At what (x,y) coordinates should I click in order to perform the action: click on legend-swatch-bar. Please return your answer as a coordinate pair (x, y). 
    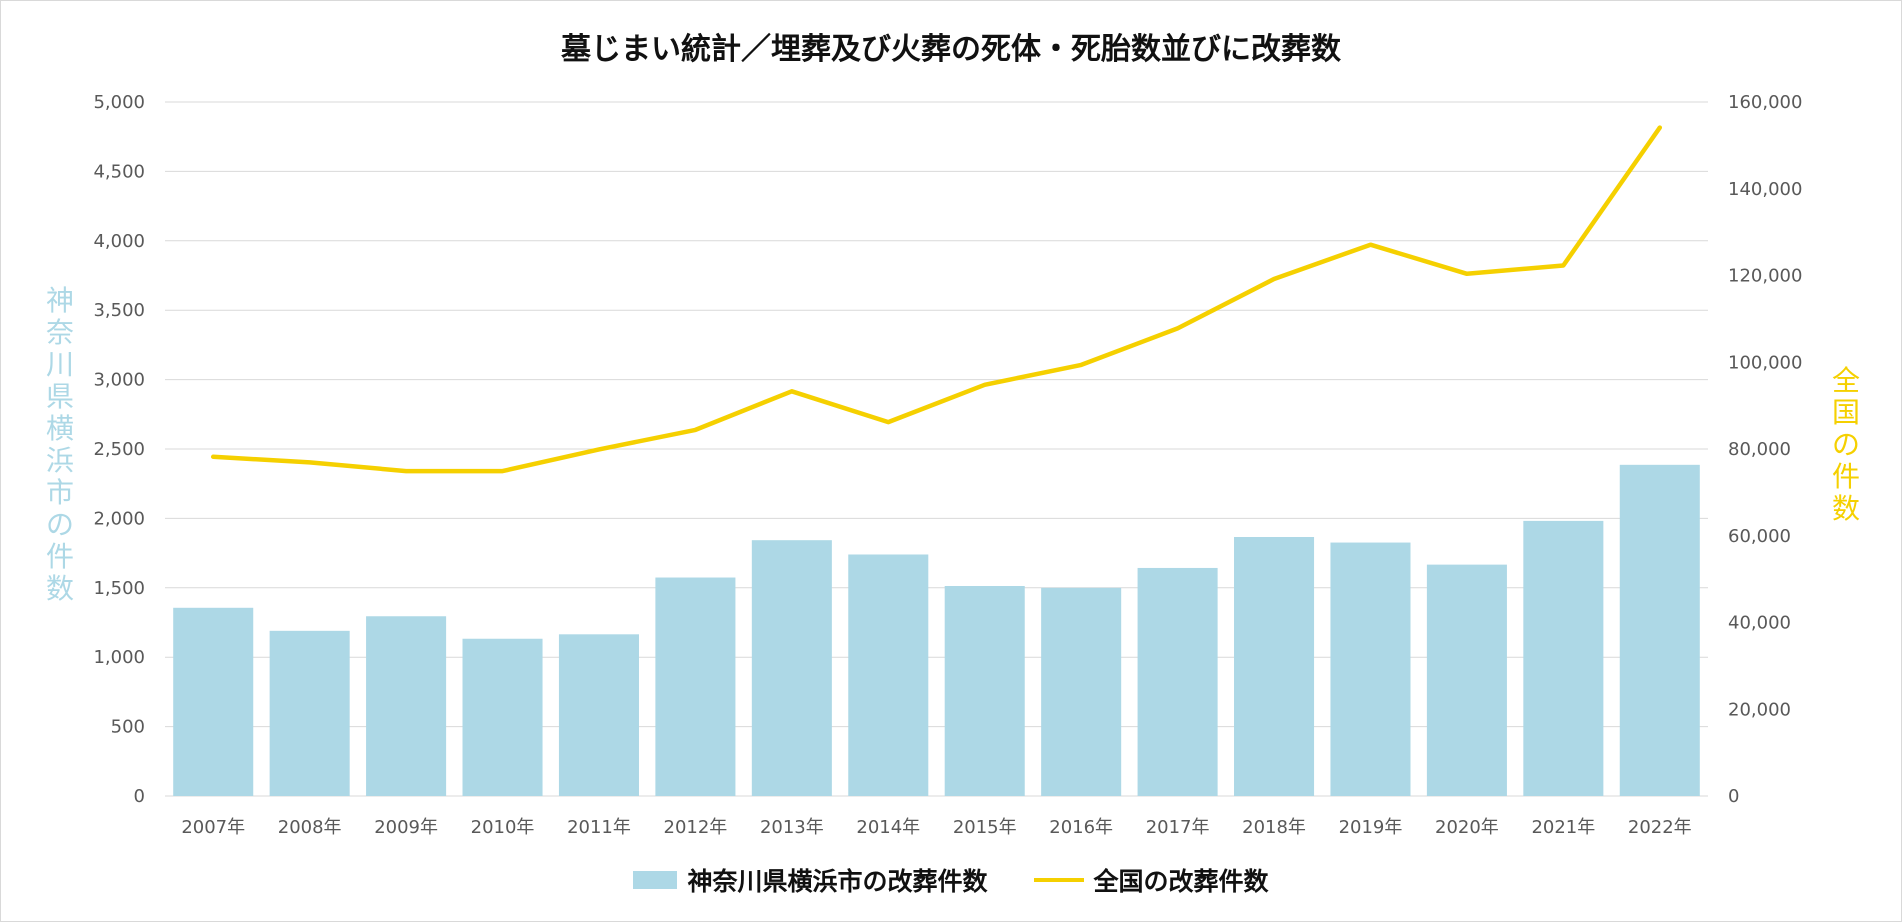
    Looking at the image, I should click on (655, 880).